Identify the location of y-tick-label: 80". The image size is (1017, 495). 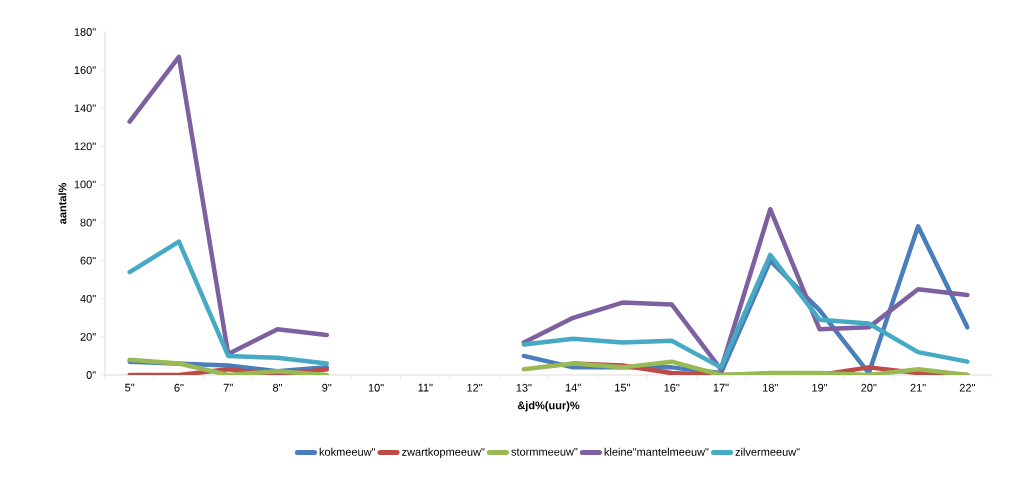
(88, 222).